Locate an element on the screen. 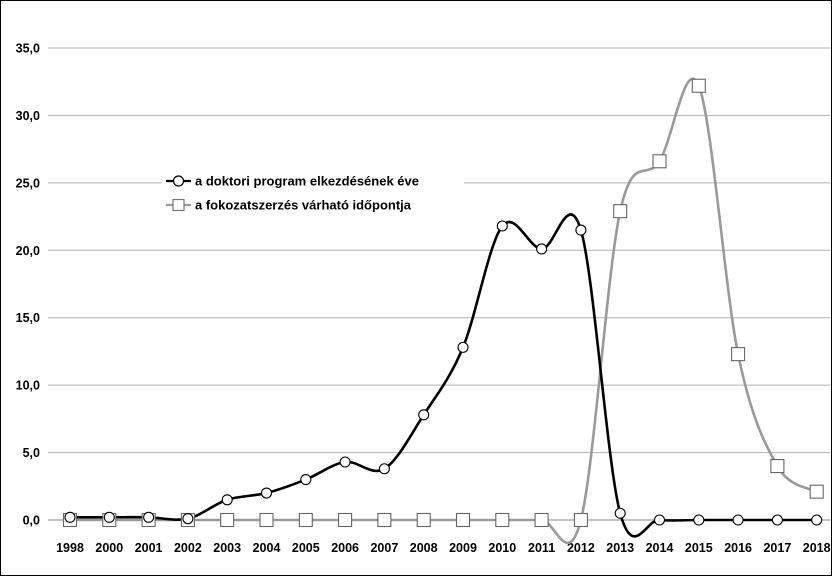 This screenshot has width=832, height=576. legend-square-marker is located at coordinates (178, 205).